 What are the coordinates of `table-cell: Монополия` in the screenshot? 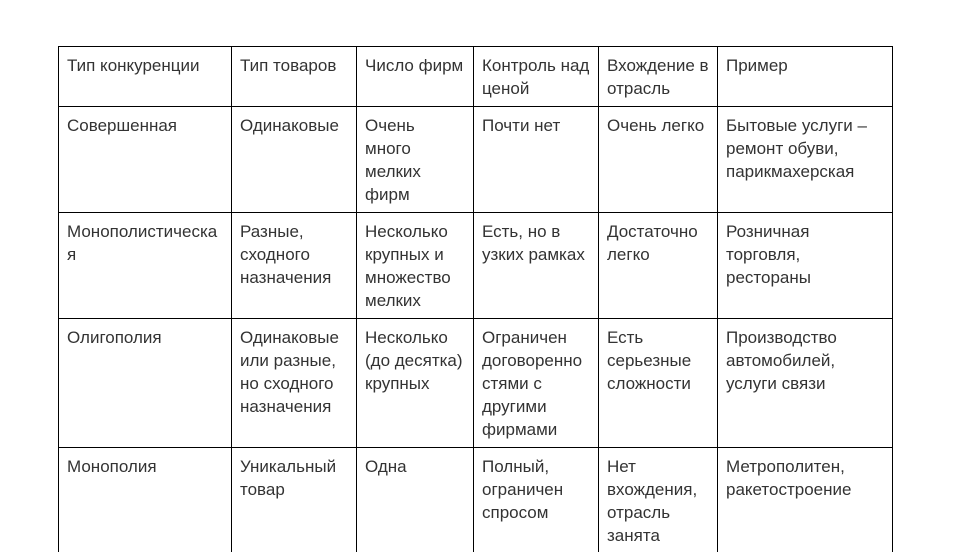 It's located at (145, 499).